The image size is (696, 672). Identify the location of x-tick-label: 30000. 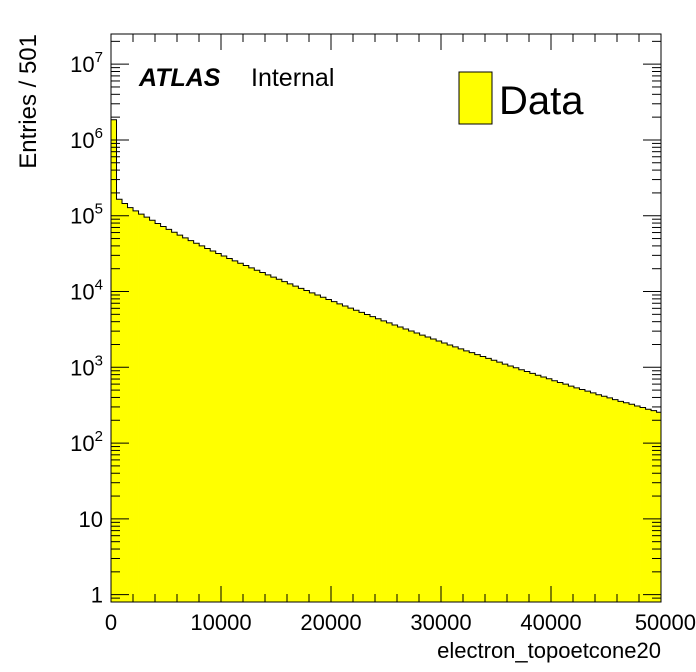
(440, 622).